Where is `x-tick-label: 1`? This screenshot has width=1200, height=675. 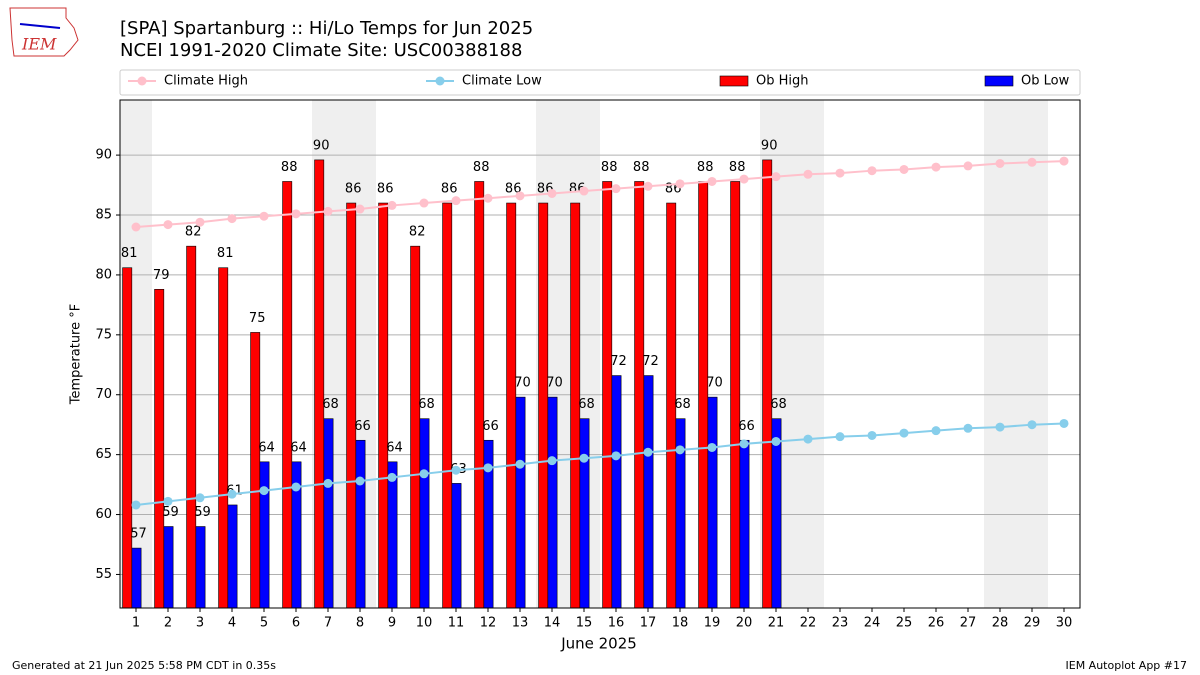
x-tick-label: 1 is located at coordinates (136, 623).